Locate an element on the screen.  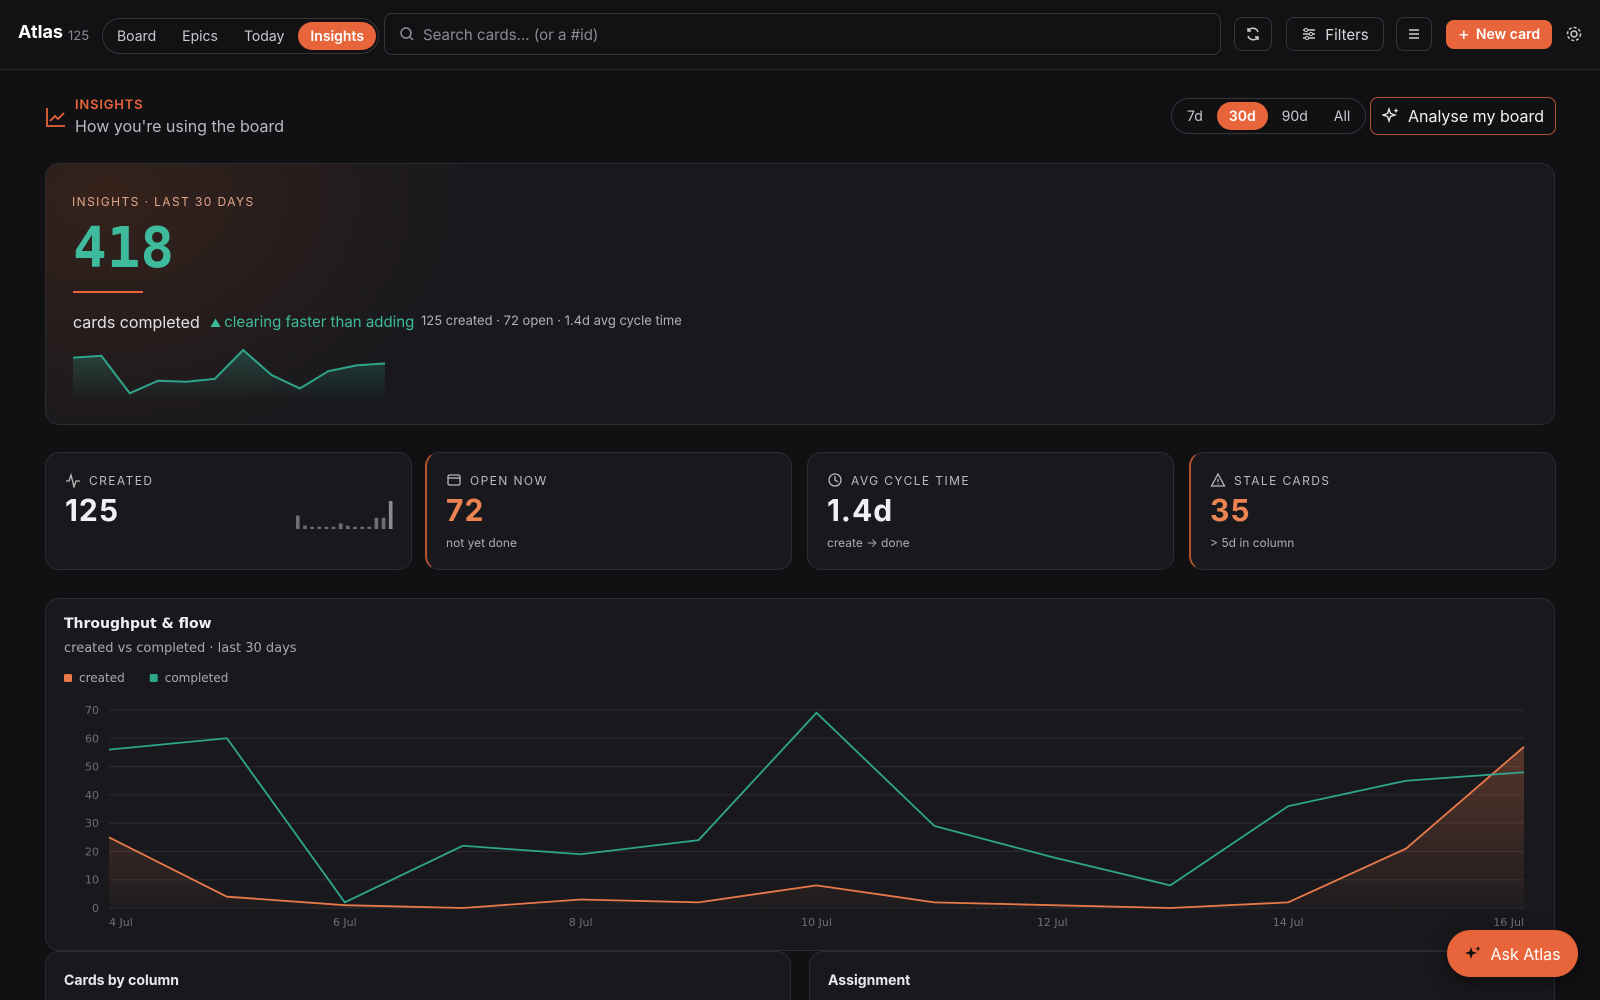
y-tick-label: 20 is located at coordinates (92, 851).